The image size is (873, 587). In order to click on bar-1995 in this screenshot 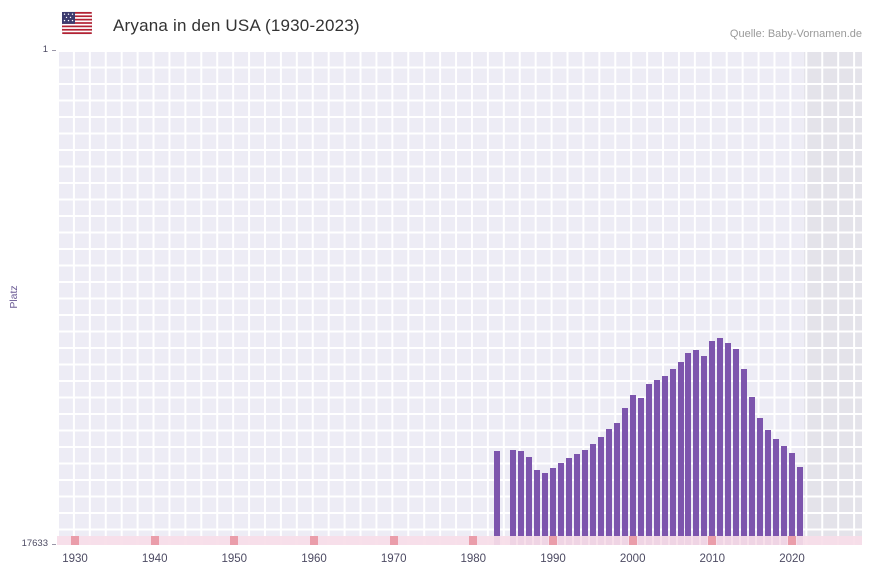, I will do `click(592, 494)`.